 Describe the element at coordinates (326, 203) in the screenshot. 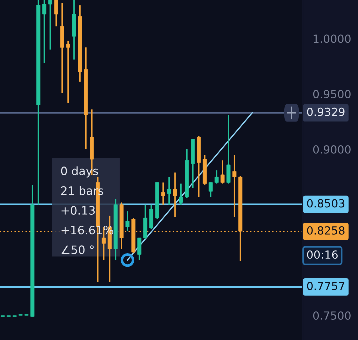

I see `ref-line-label: 0.8503` at that location.